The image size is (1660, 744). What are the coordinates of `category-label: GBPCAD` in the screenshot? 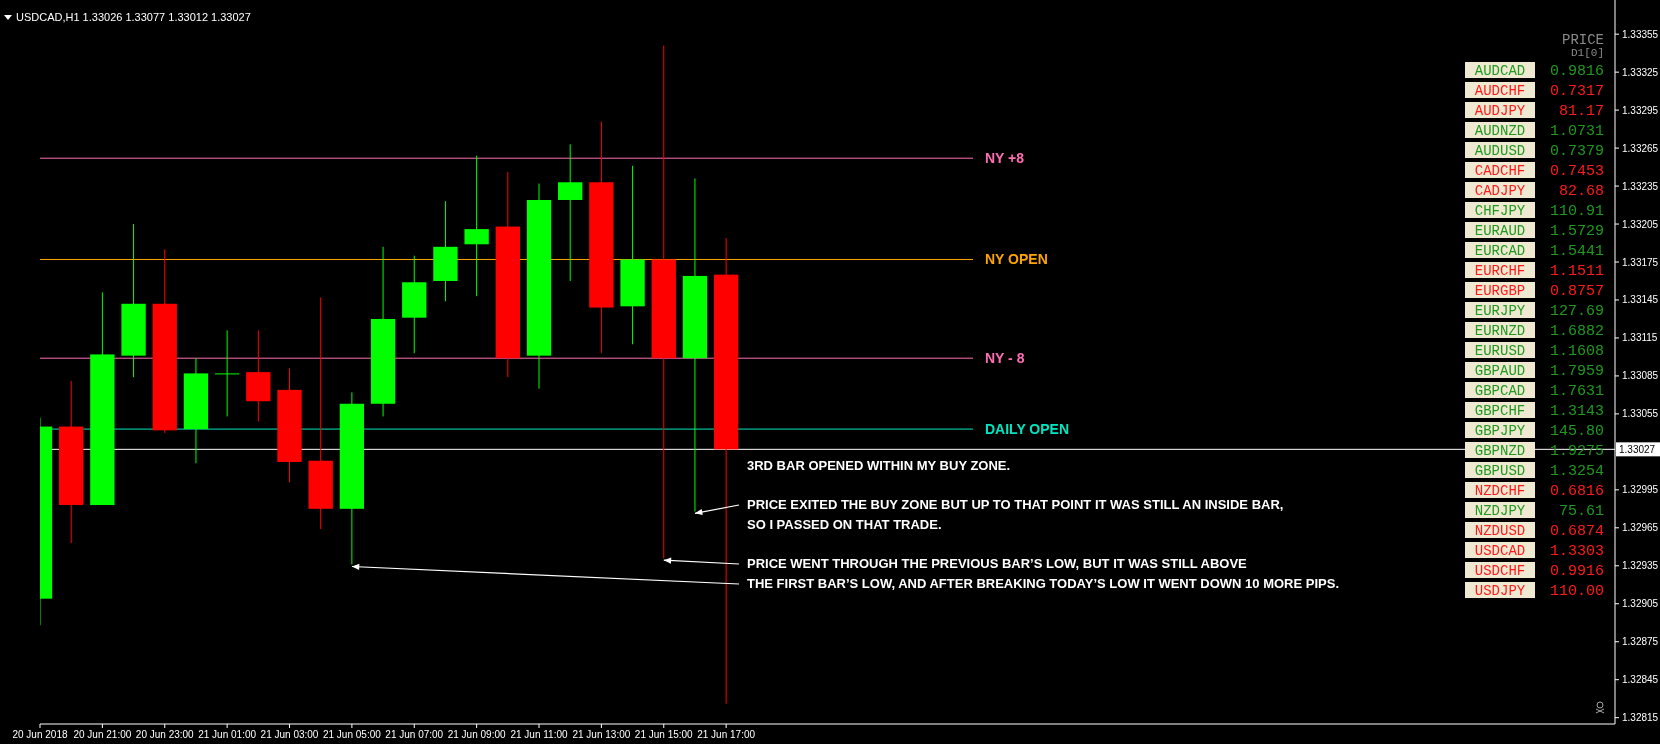 It's located at (1500, 391).